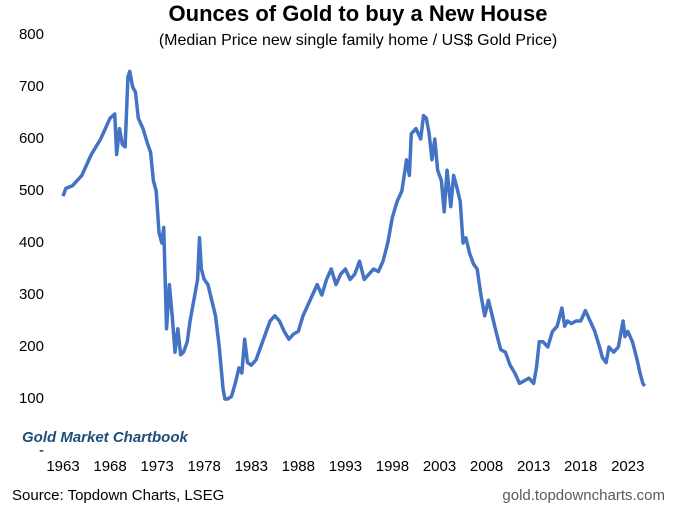 Image resolution: width=680 pixels, height=507 pixels. I want to click on y-tick-label: -, so click(41, 450).